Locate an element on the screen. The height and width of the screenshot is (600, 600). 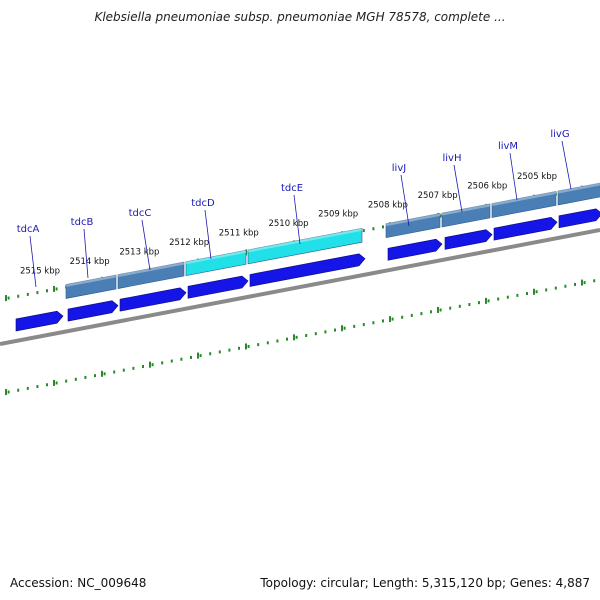
gene-label: tdcD is located at coordinates (203, 203).